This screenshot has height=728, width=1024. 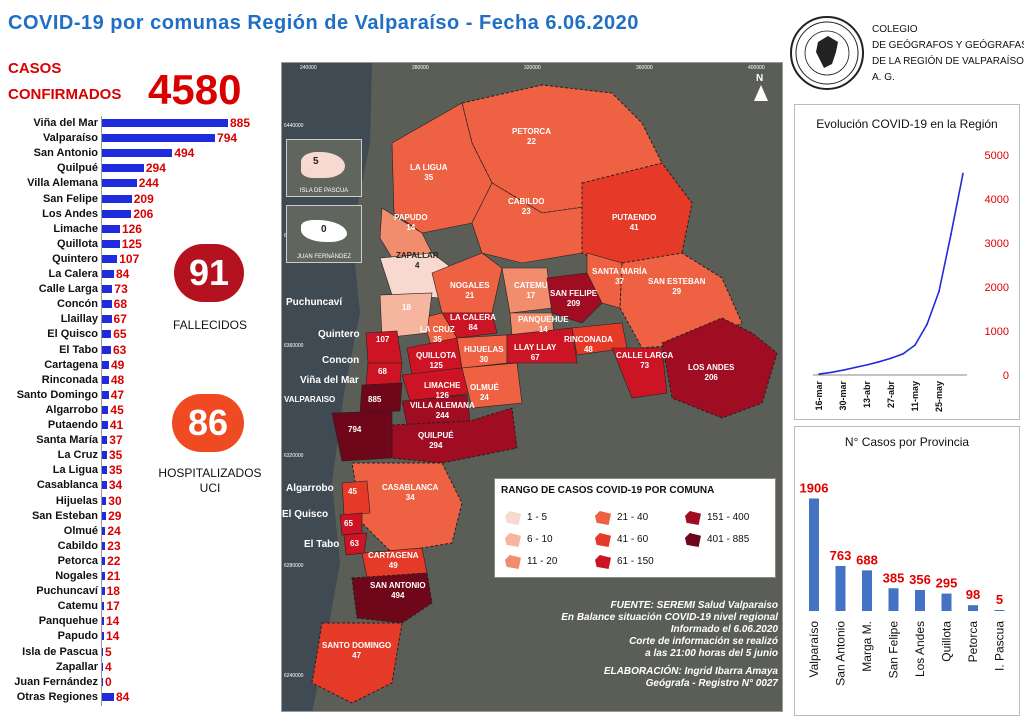 What do you see at coordinates (142, 334) in the screenshot?
I see `commune-row: El Quisco 65` at bounding box center [142, 334].